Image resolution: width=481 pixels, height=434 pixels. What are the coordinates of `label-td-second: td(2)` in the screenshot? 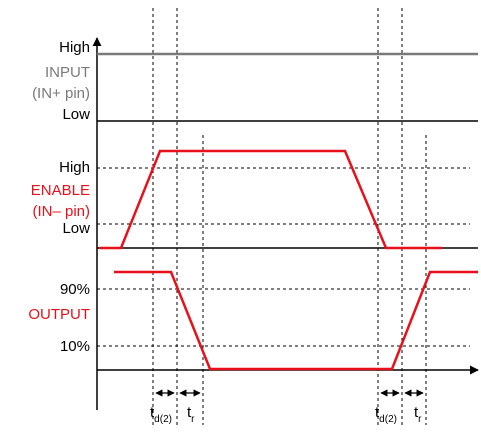 It's located at (386, 414).